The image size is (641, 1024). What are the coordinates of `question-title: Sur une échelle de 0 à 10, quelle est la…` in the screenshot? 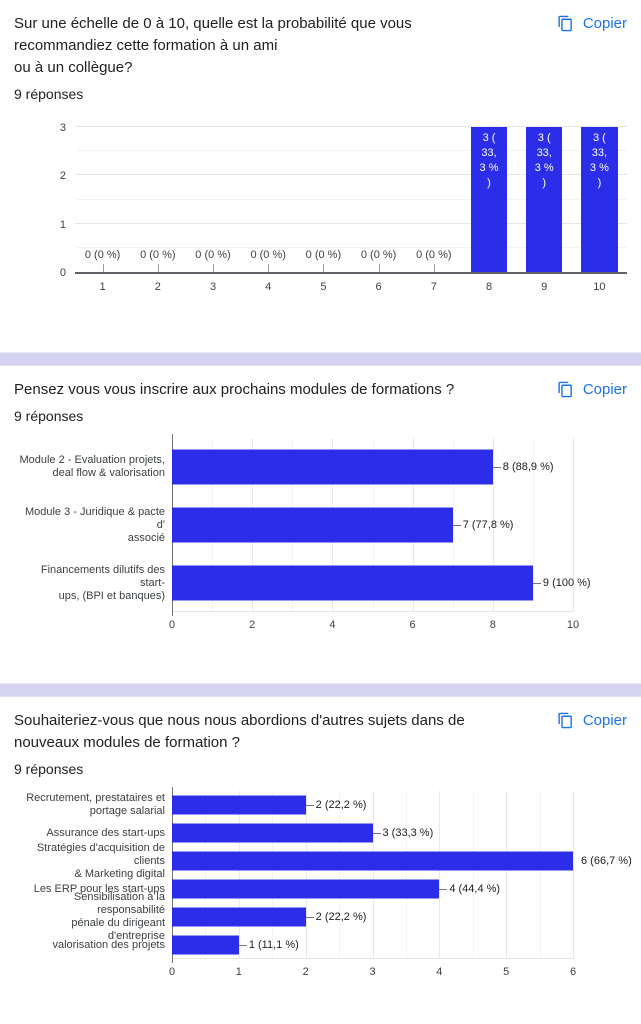 It's located at (213, 45).